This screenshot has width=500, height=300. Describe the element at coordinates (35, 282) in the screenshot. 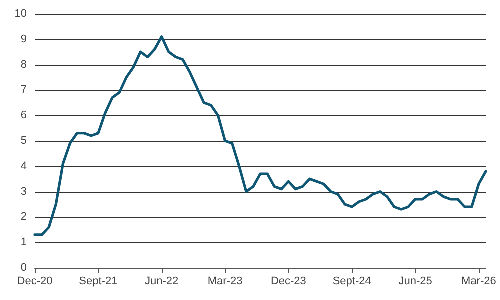

I see `x-tick-label: Dec-20` at that location.